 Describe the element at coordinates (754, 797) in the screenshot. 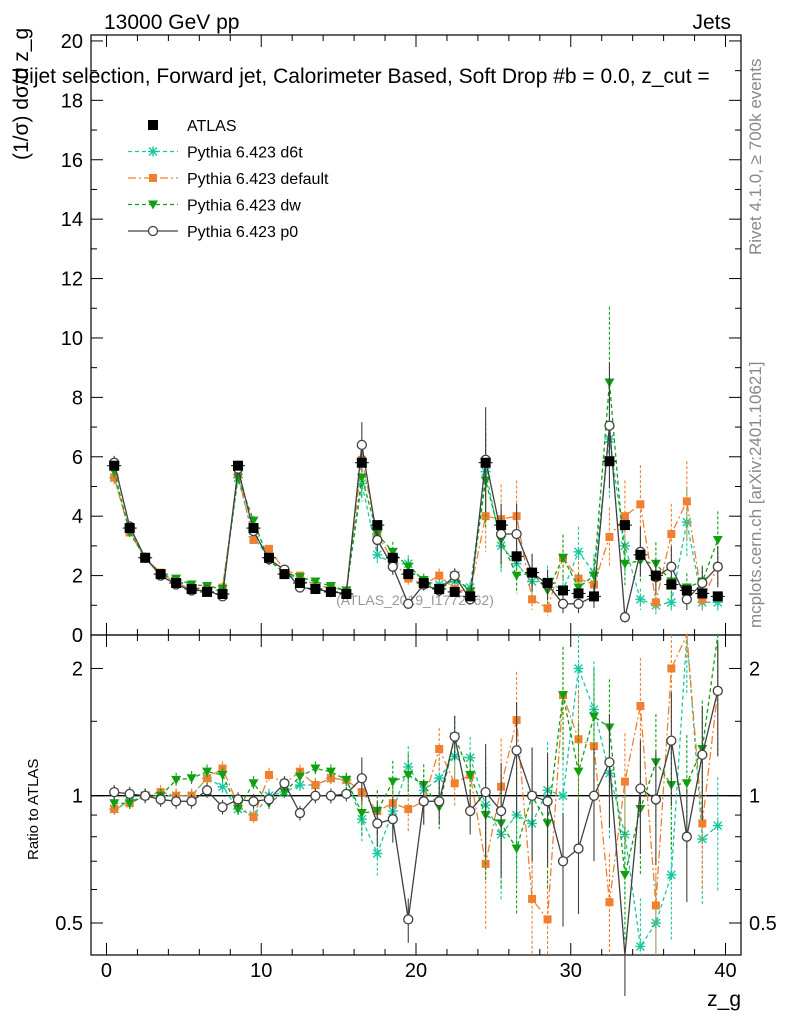

I see `ratio-y-tick-label-right: 1` at that location.